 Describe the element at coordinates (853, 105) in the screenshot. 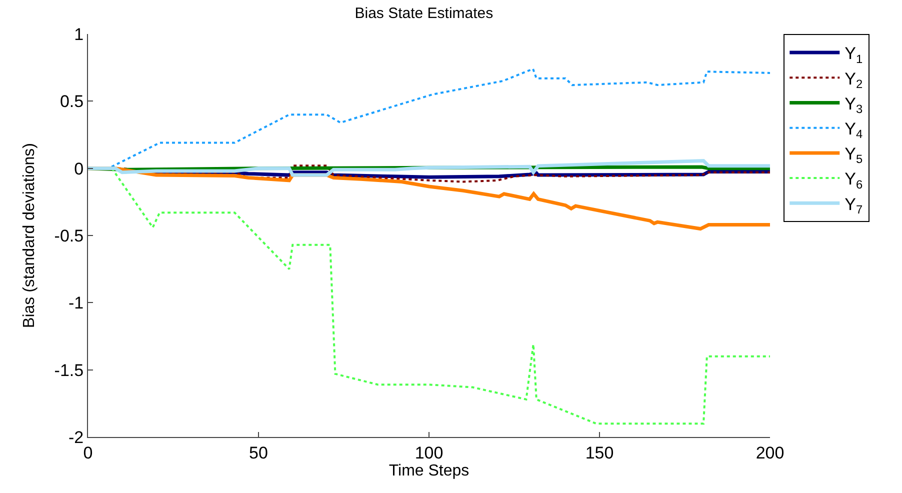

I see `legend-label: Y$_{3}$` at that location.